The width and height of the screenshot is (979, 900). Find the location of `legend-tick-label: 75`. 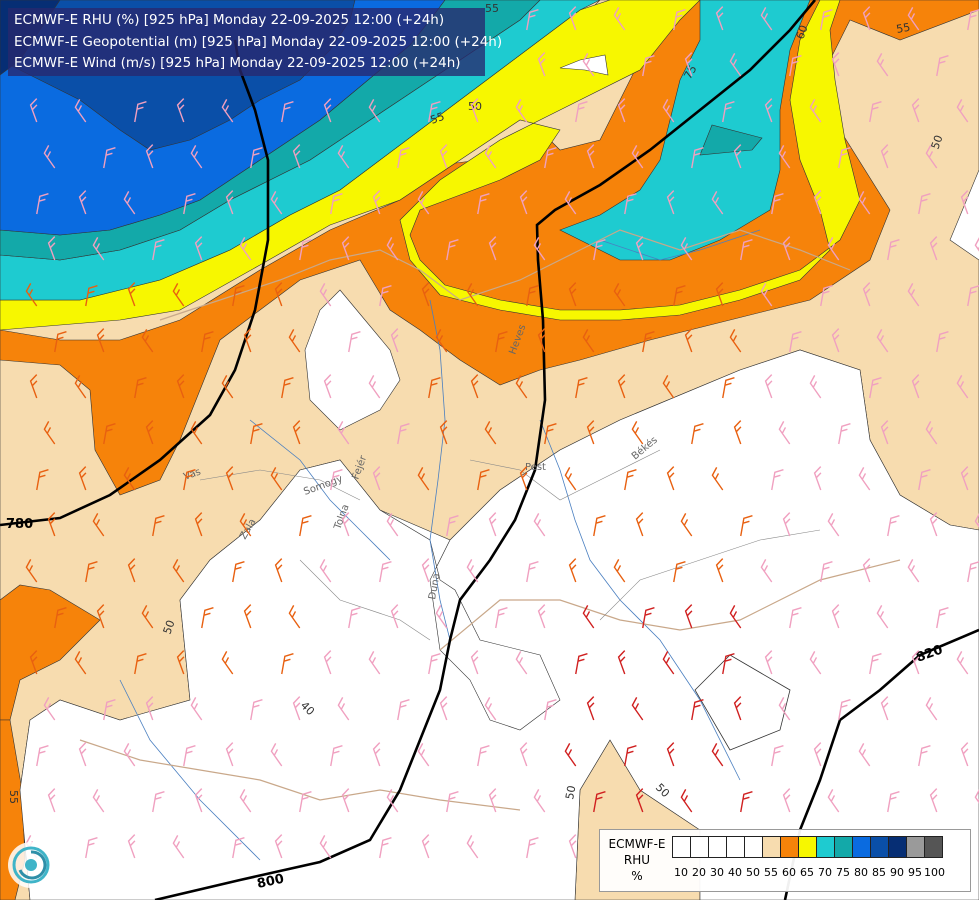

legend-tick-label: 75 is located at coordinates (843, 872).